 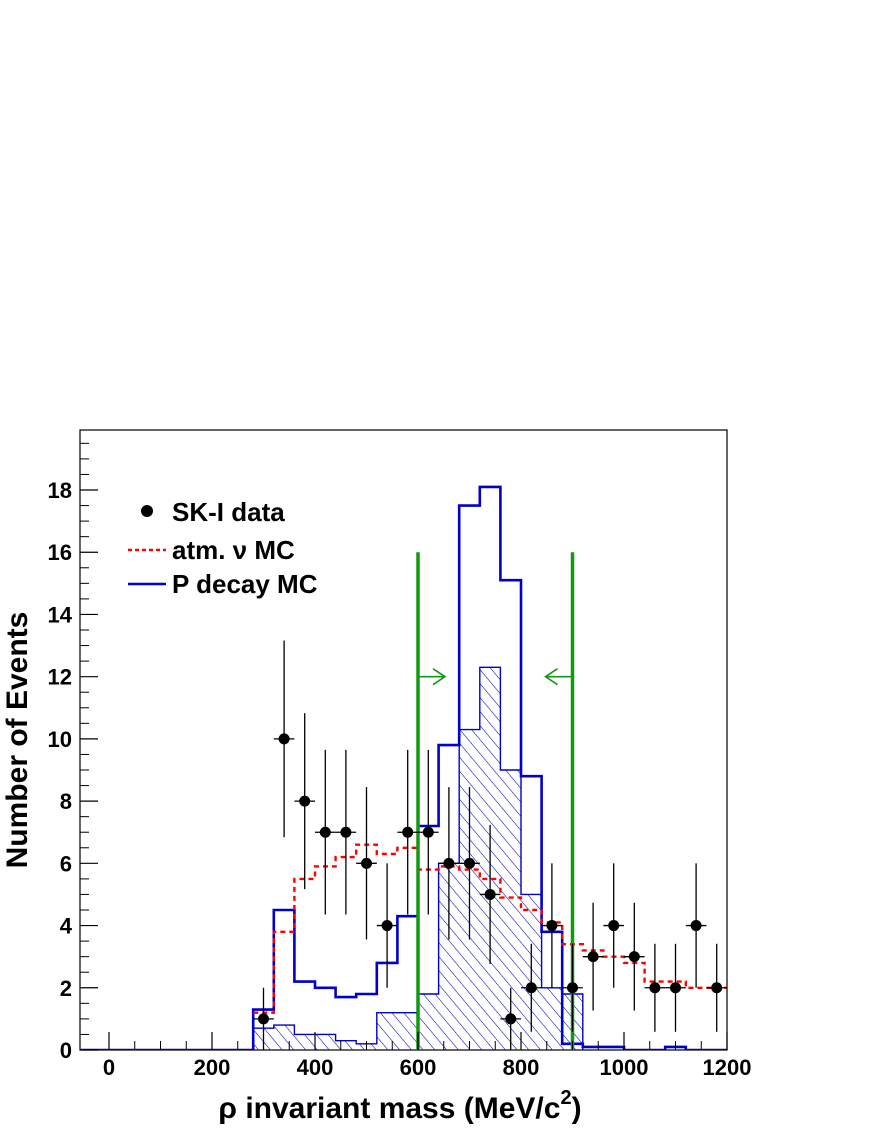 What do you see at coordinates (66, 863) in the screenshot?
I see `y-tick-label: 6` at bounding box center [66, 863].